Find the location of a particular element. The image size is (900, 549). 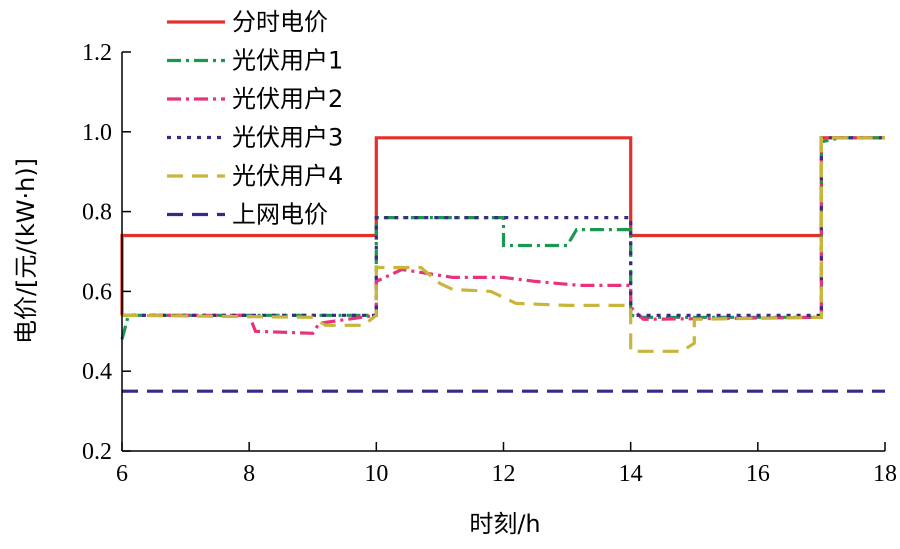

y-tick-label: 0.8 is located at coordinates (97, 213).